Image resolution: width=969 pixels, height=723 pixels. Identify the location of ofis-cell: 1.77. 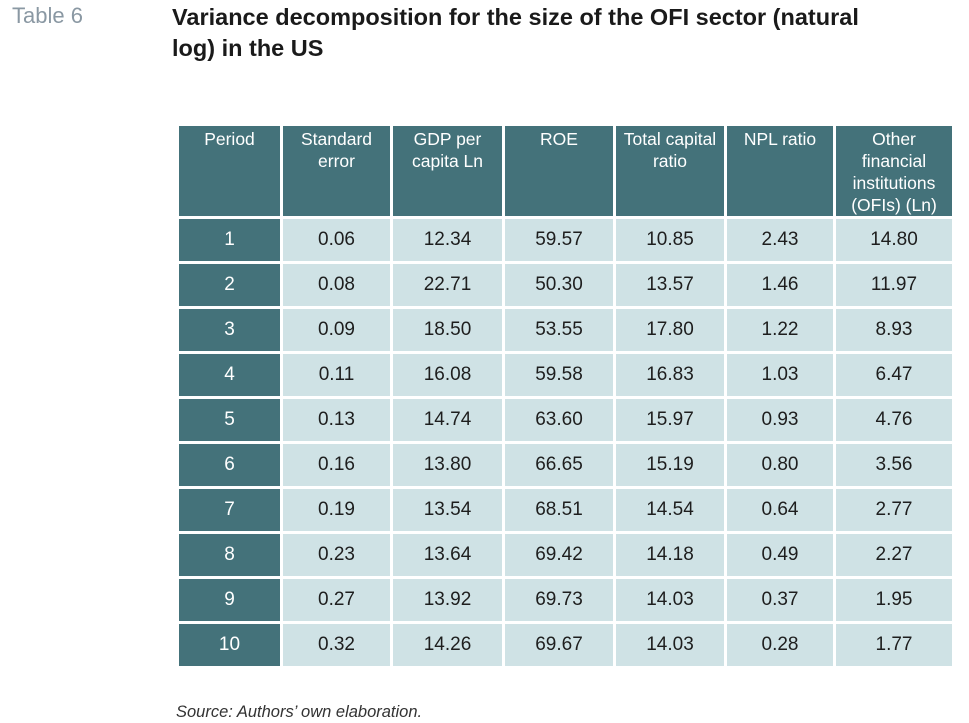
(894, 645).